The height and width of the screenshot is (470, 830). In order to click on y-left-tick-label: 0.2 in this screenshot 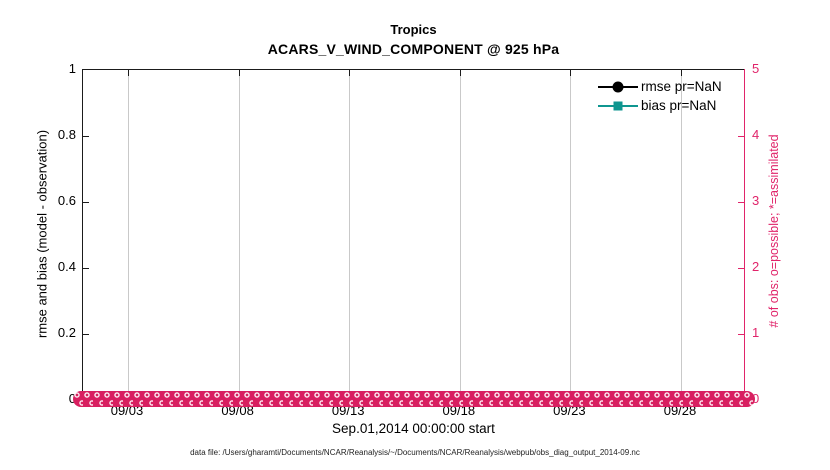, I will do `click(66, 332)`.